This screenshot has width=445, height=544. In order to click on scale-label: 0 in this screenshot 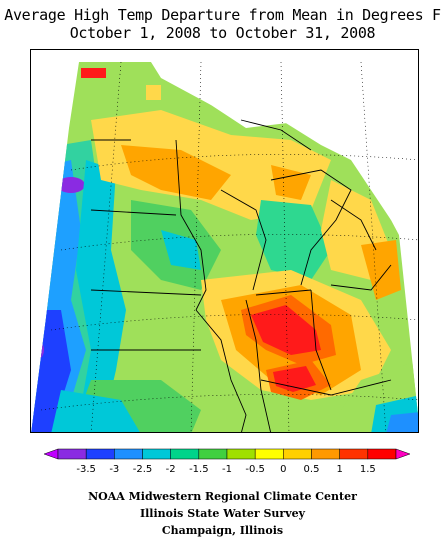, I will do `click(283, 469)`.